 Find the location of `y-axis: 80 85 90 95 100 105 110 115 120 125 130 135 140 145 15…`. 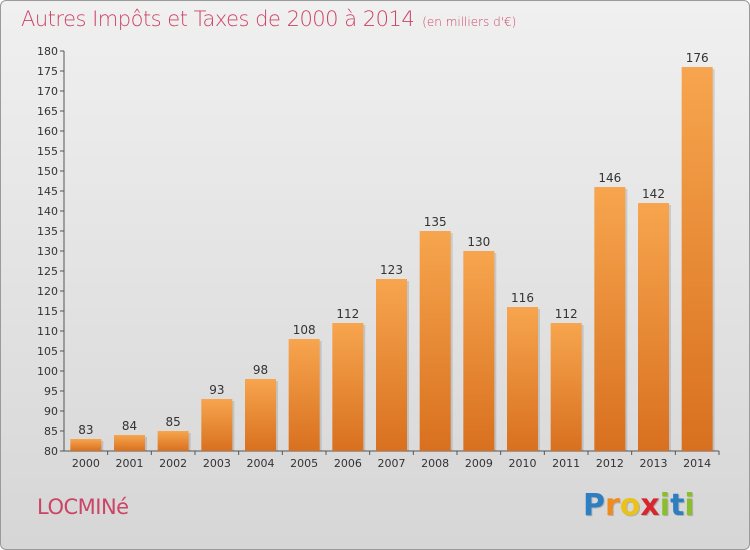

y-axis: 80 85 90 95 100 105 110 115 120 125 130 135 140 145 15… is located at coordinates (51, 251).